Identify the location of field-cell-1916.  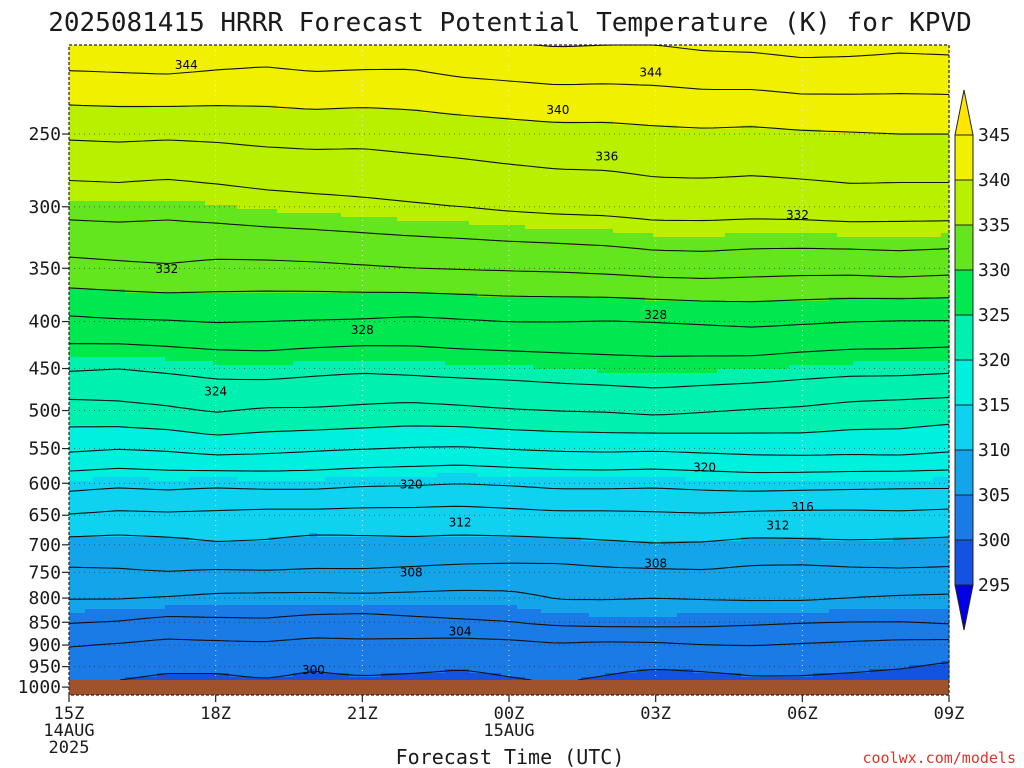
(169, 79).